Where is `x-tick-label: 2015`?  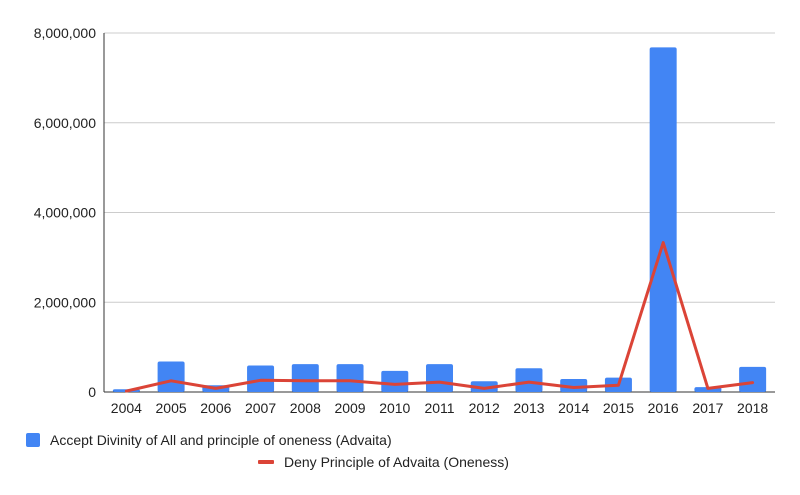 x-tick-label: 2015 is located at coordinates (618, 408).